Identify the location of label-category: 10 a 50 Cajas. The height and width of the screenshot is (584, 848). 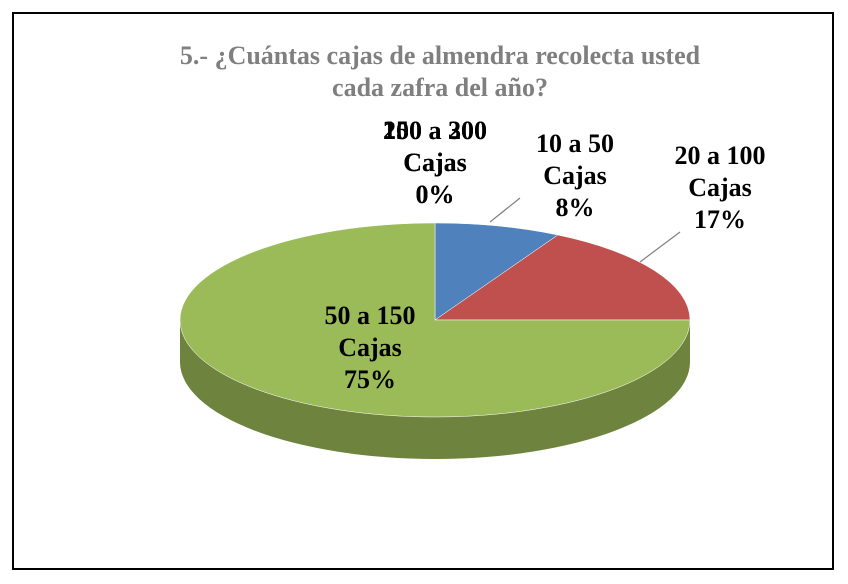
(575, 159).